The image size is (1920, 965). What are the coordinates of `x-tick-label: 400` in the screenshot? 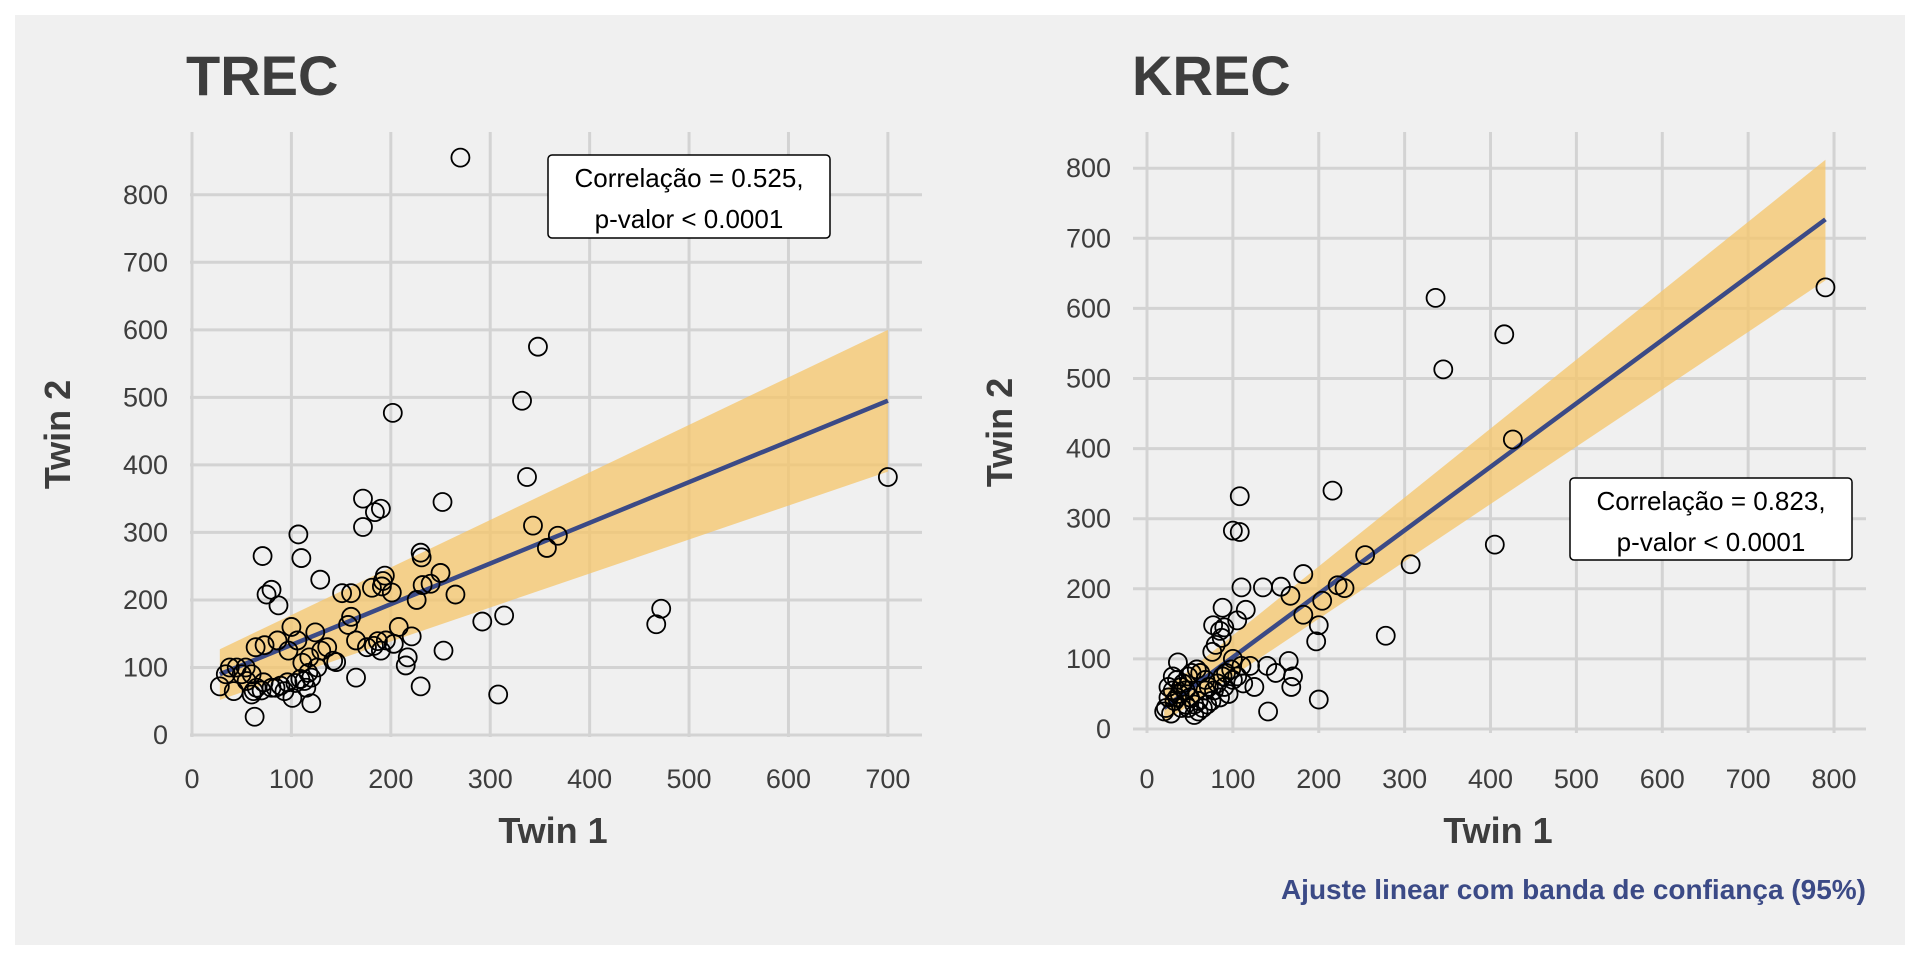 It's located at (589, 779).